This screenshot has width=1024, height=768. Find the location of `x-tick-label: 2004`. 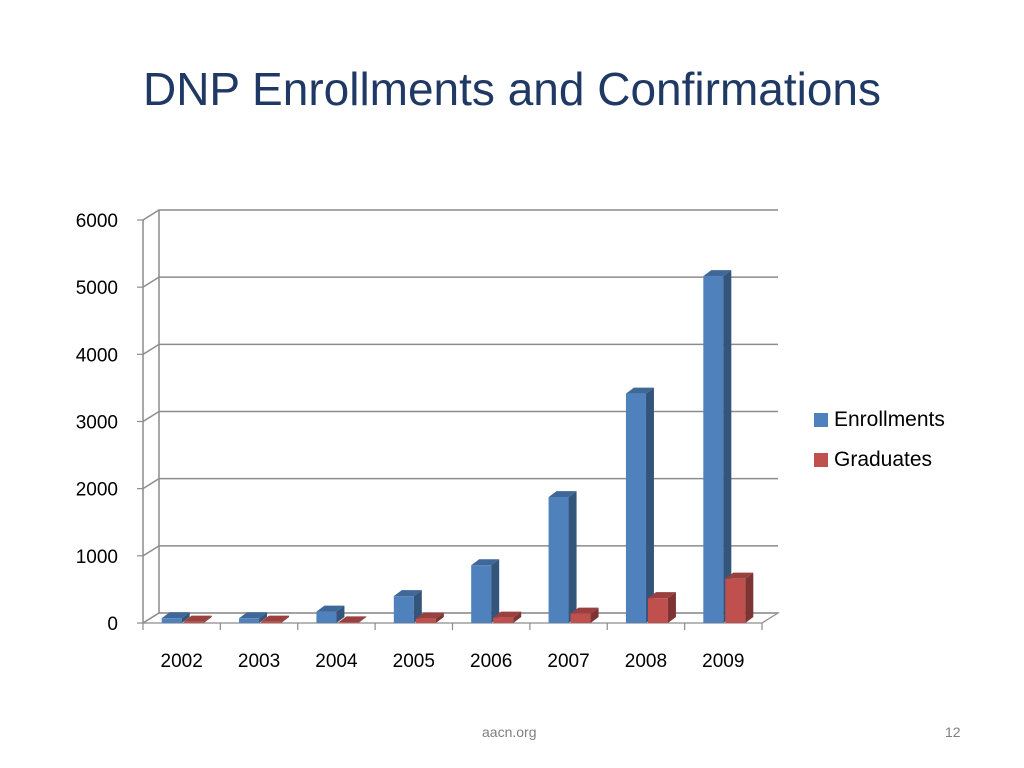

x-tick-label: 2004 is located at coordinates (336, 661).